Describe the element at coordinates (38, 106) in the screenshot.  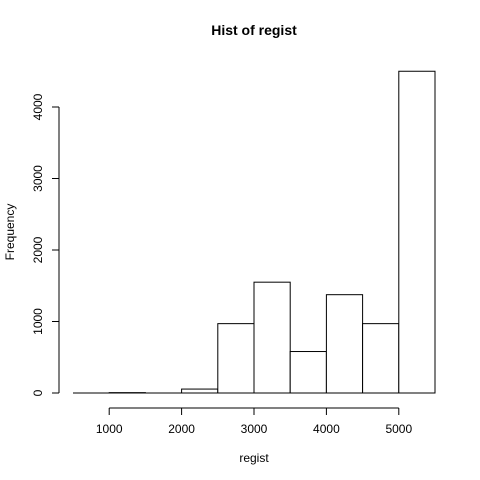
I see `y-tick-label: 4000` at that location.